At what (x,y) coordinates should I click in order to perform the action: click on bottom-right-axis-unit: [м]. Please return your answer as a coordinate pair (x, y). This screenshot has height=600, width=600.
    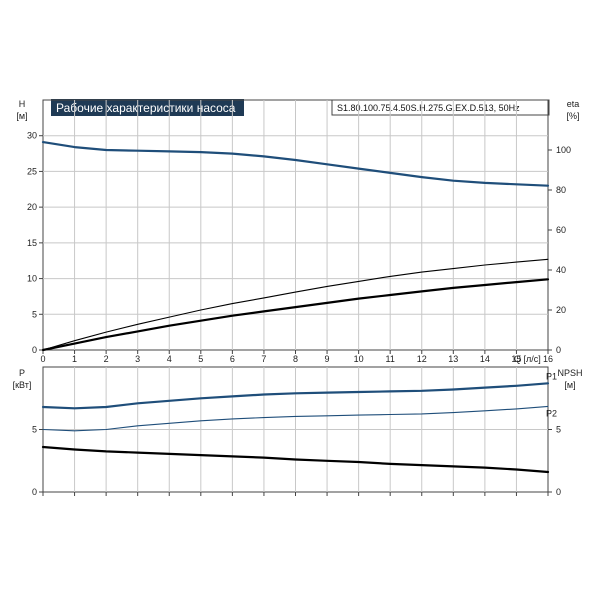
    Looking at the image, I should click on (569, 385).